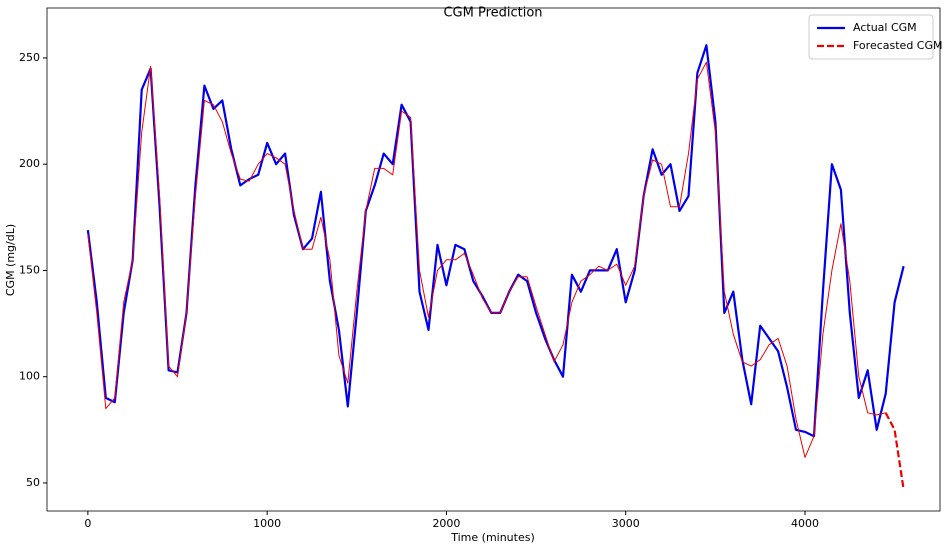 This screenshot has height=550, width=947. I want to click on x-tick-label: 0, so click(87, 523).